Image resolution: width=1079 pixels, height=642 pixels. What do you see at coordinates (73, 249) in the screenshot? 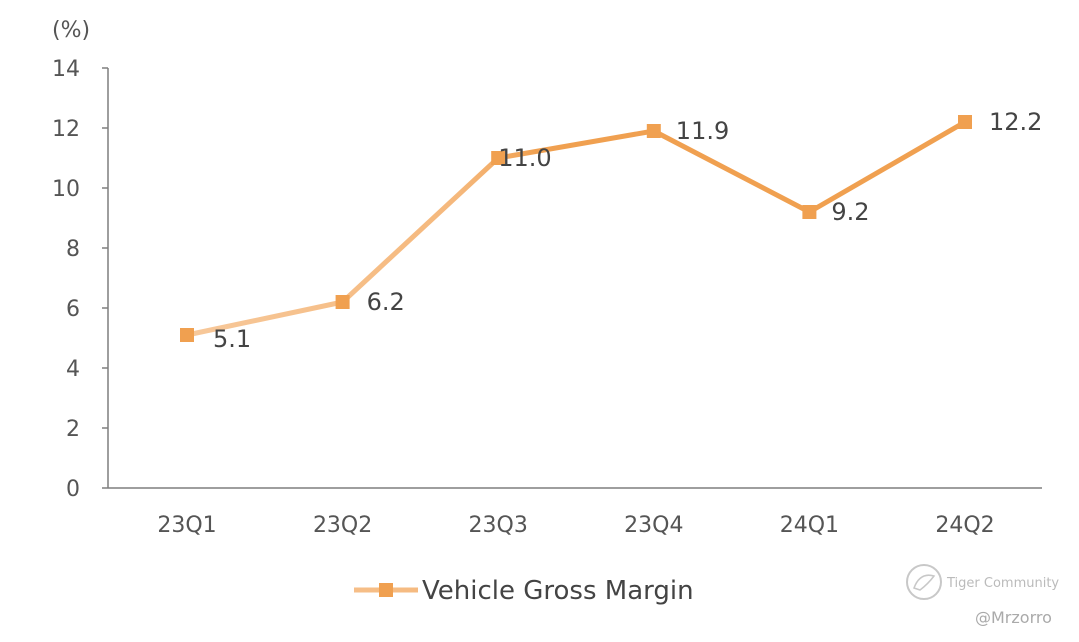
I see `y-tick-label: 8` at bounding box center [73, 249].